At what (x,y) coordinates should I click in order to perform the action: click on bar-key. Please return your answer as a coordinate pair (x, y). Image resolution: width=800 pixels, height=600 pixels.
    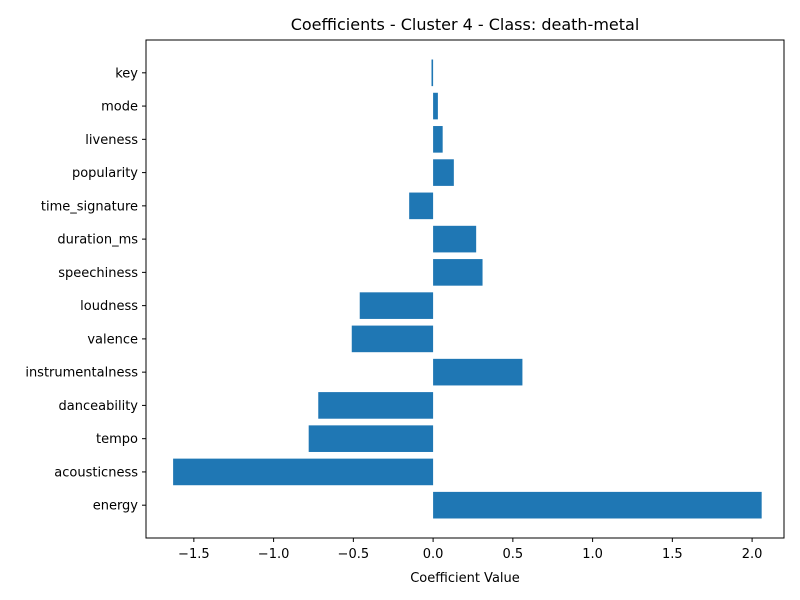
    Looking at the image, I should click on (432, 73).